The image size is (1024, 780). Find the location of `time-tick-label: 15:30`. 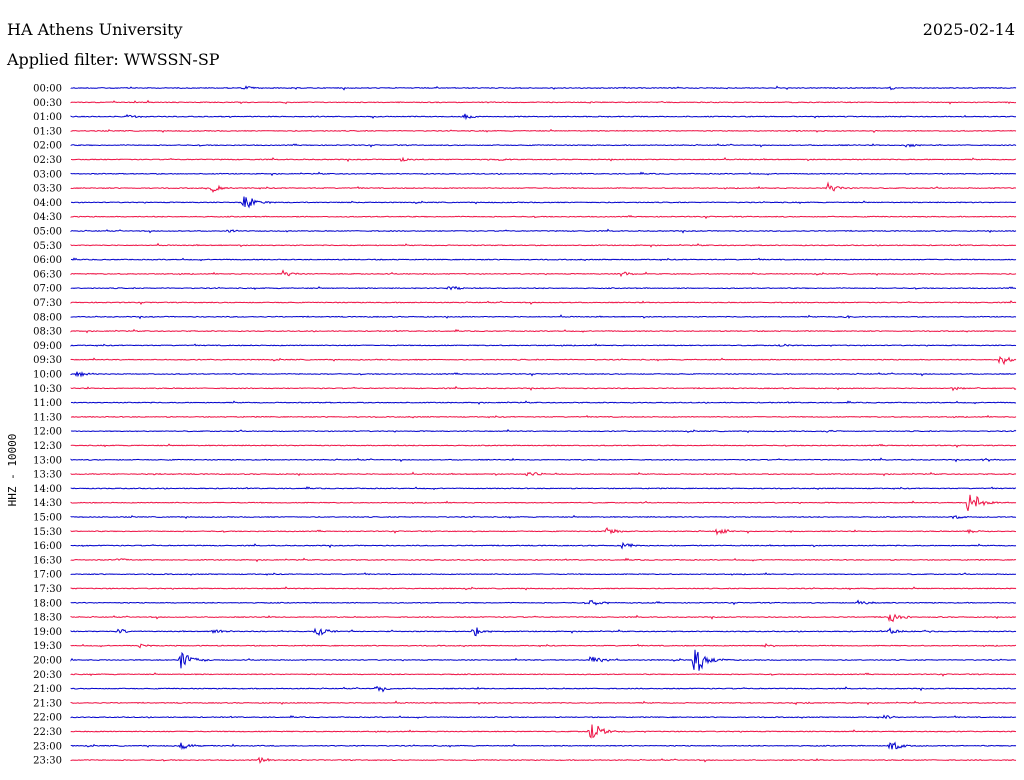

time-tick-label: 15:30 is located at coordinates (47, 532).